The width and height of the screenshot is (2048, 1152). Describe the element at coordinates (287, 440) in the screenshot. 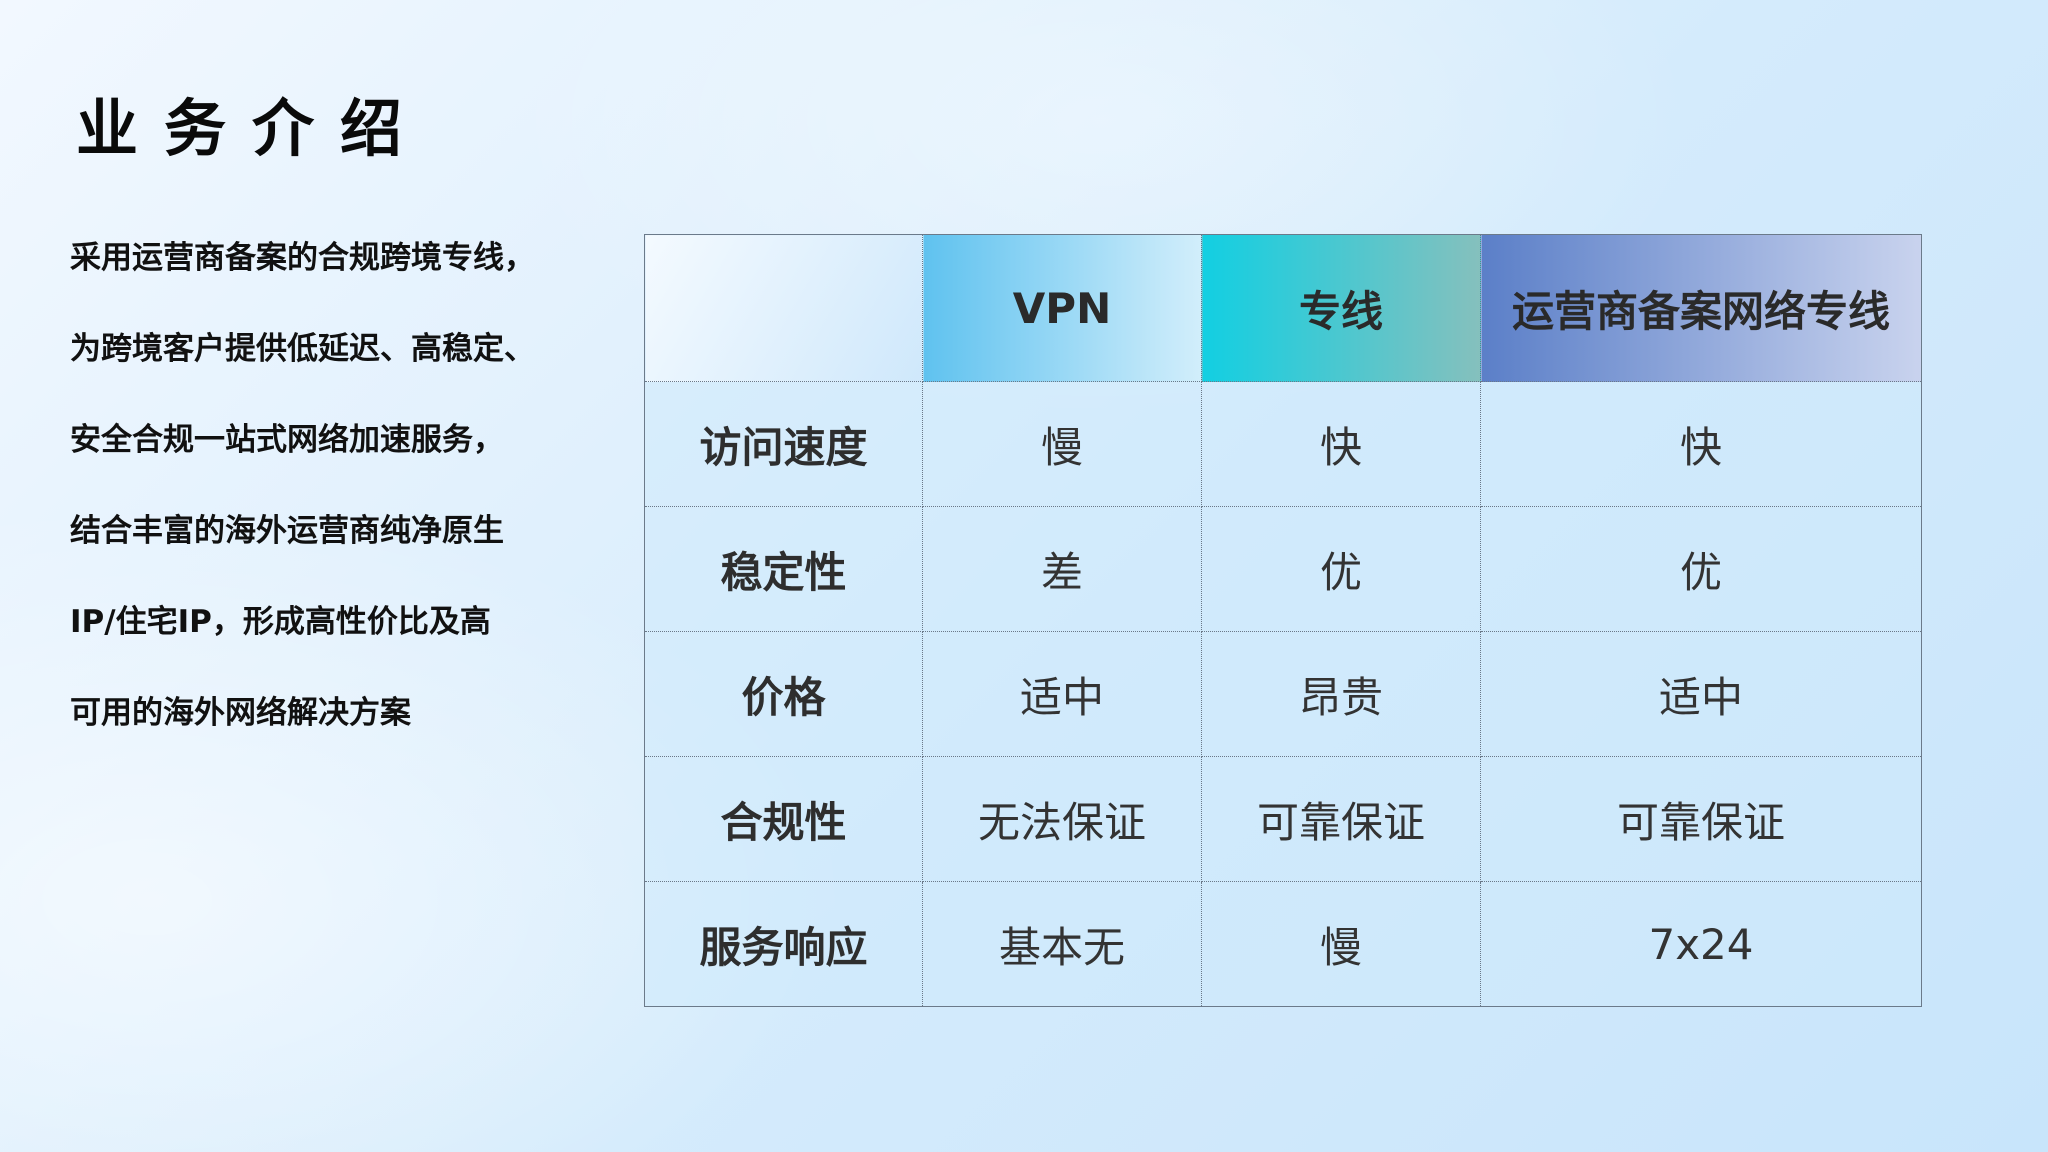

I see `intro-line: 安全合规一站式网络加速服务，` at that location.